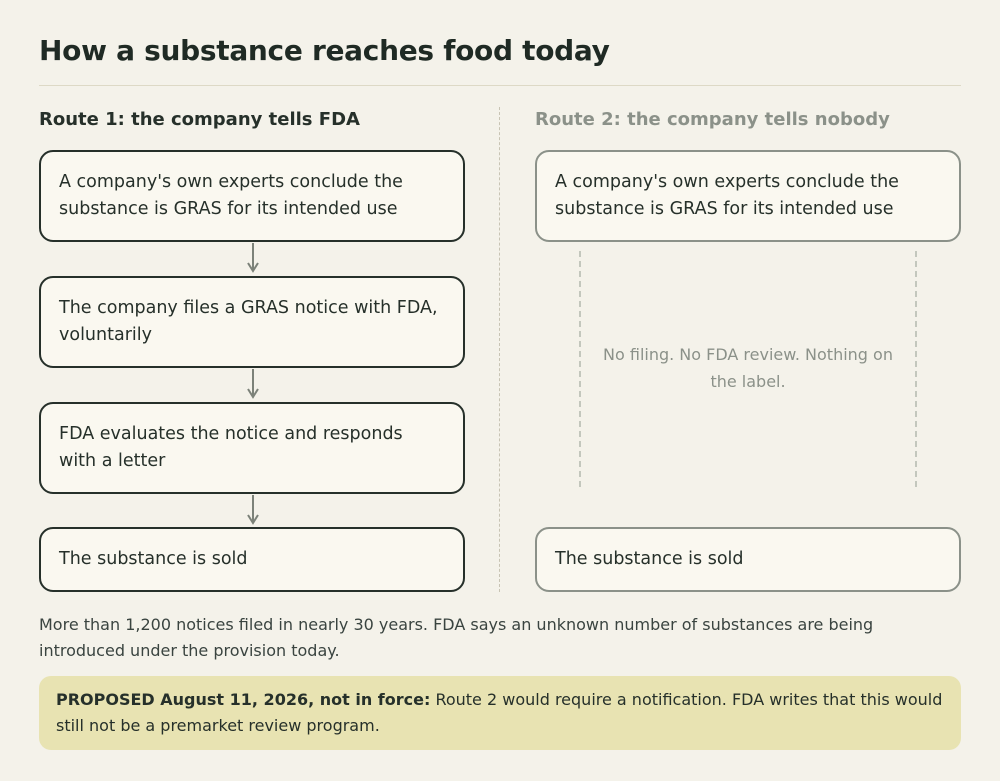  I want to click on route2-gap-left-line, so click(580, 369).